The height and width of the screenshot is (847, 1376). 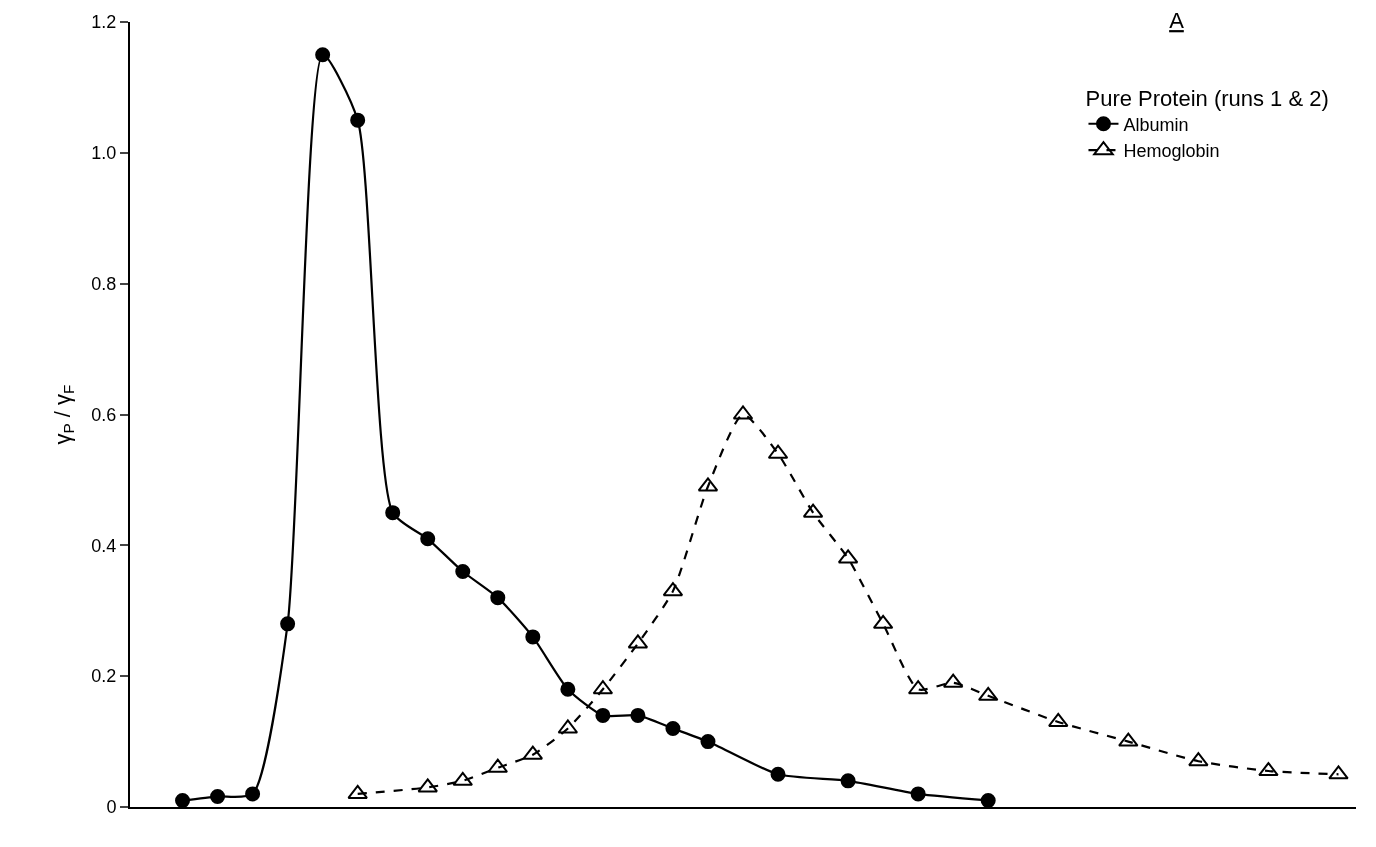 What do you see at coordinates (104, 283) in the screenshot?
I see `y-tick-label: 0.8` at bounding box center [104, 283].